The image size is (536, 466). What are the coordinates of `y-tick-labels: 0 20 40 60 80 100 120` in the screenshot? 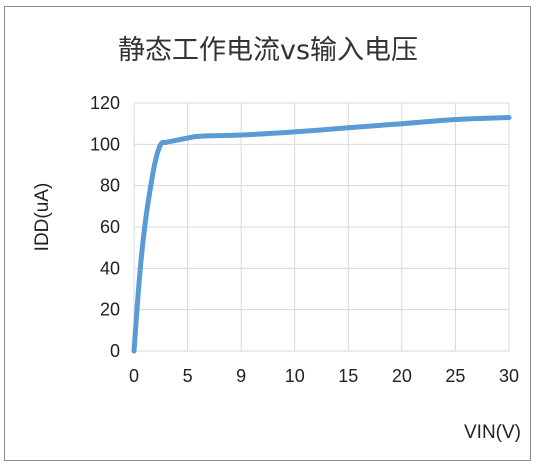 It's located at (105, 227).